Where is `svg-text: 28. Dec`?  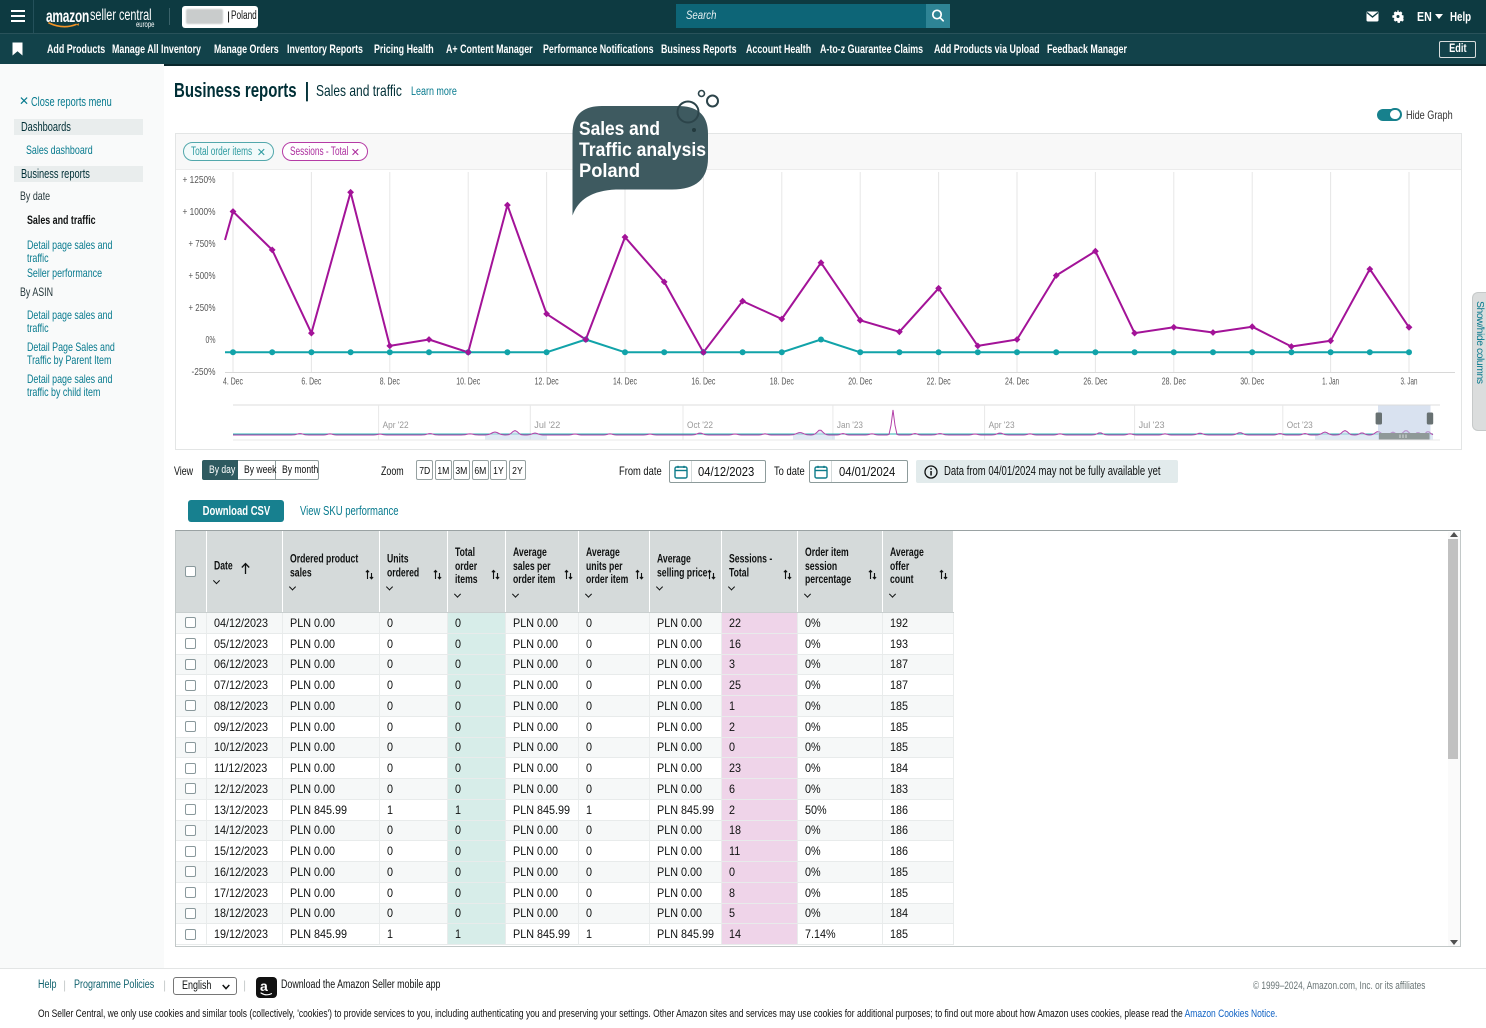
svg-text: 28. Dec is located at coordinates (1174, 382).